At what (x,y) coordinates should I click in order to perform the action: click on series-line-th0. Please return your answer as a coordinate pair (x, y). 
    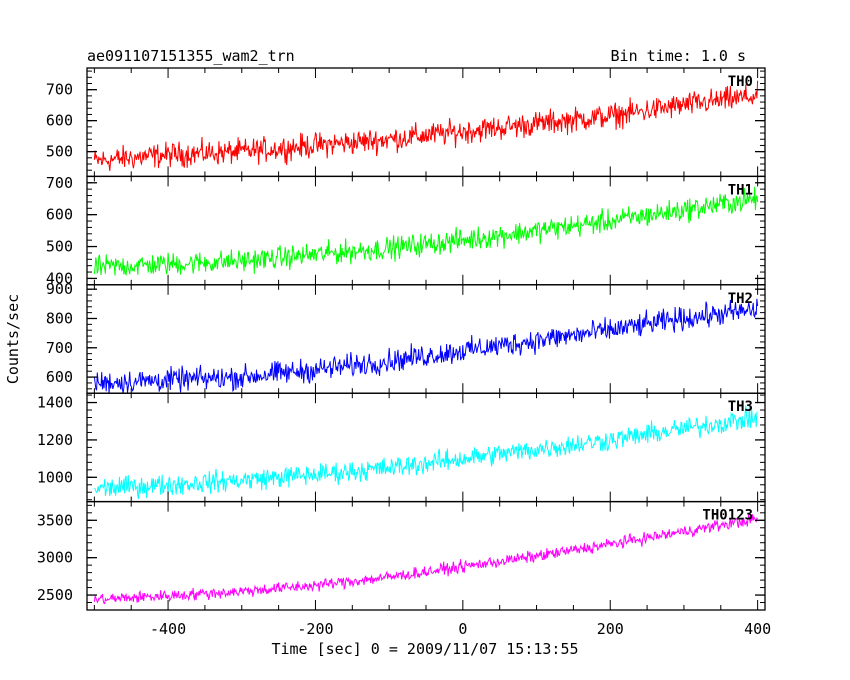
    Looking at the image, I should click on (426, 125).